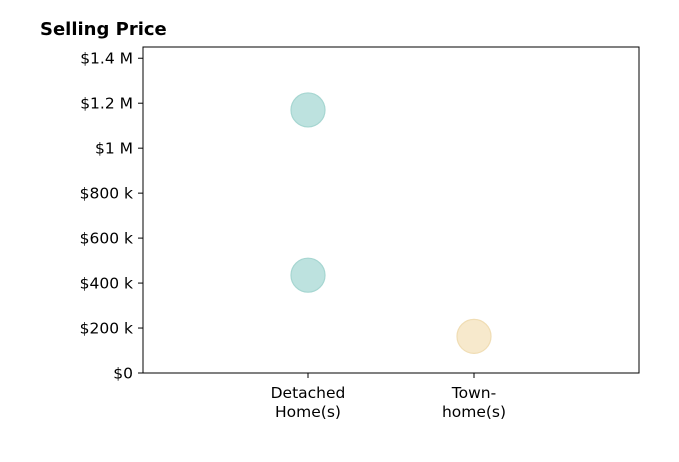 The width and height of the screenshot is (679, 462). Describe the element at coordinates (388, 397) in the screenshot. I see `x-axis: Detached Home(s) Town-home(s)` at that location.